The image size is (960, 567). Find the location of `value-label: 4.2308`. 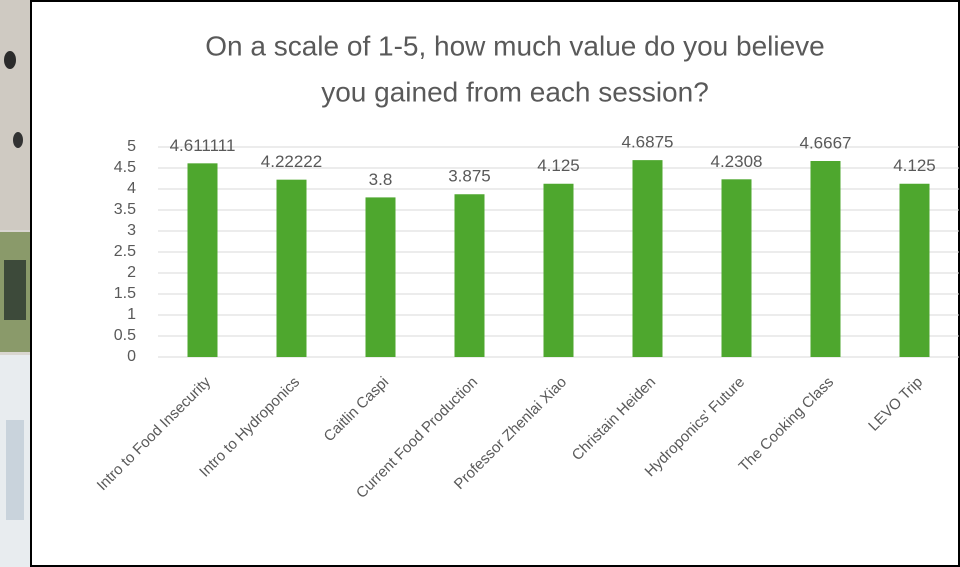

value-label: 4.2308 is located at coordinates (737, 161).